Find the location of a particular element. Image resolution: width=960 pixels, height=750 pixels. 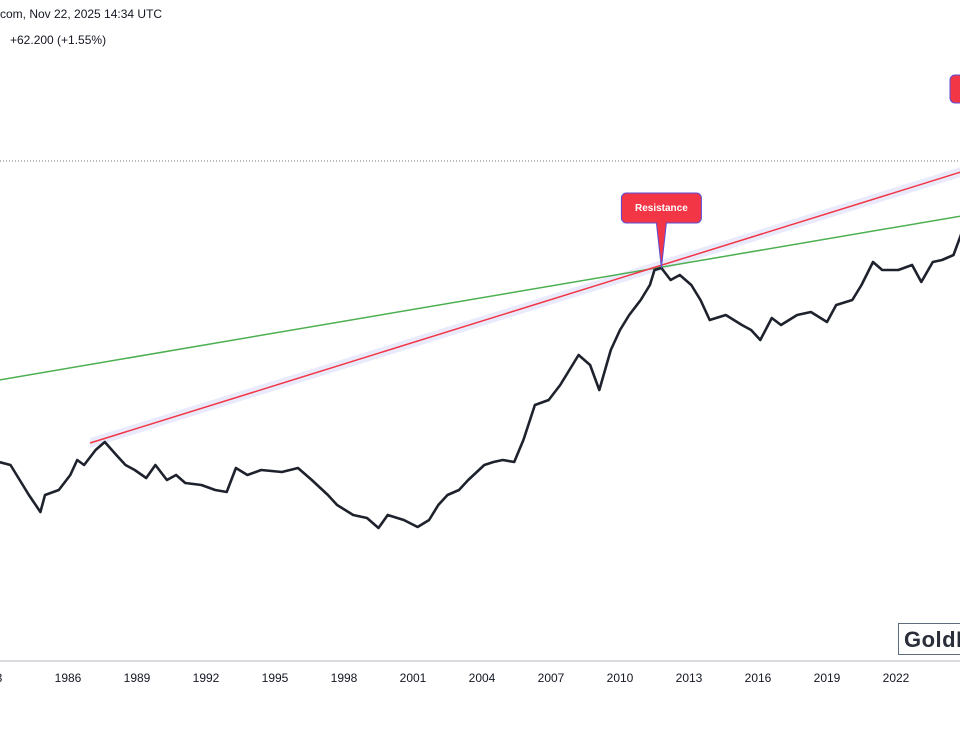

x-tick-label: 2013 is located at coordinates (689, 678).